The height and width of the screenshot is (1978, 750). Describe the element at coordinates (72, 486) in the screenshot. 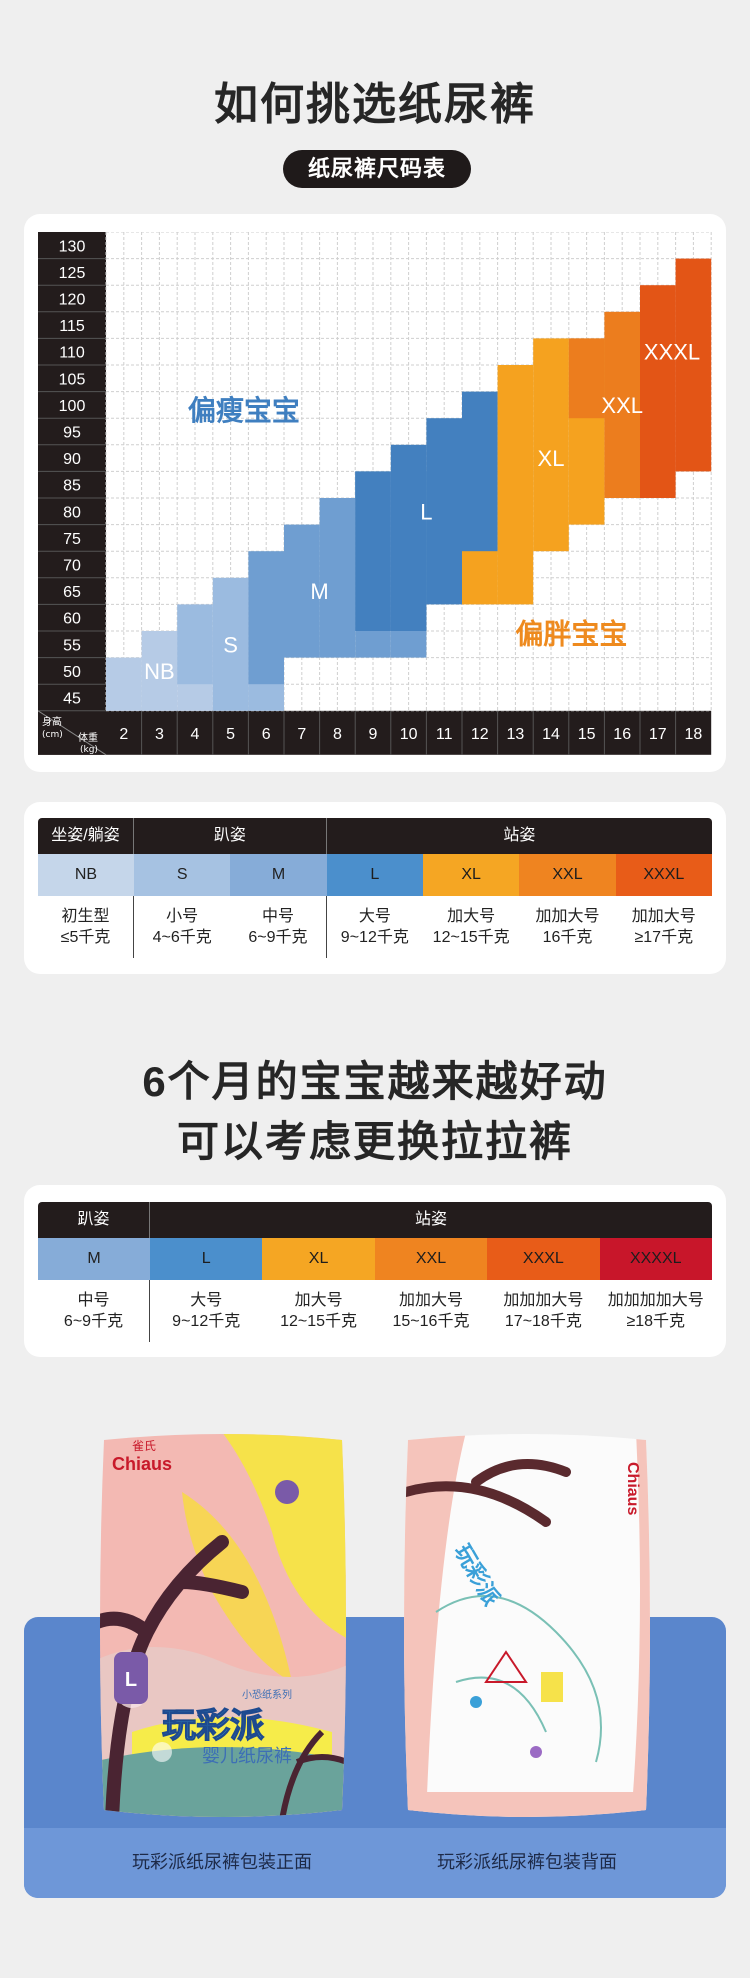

I see `y-tick-label: 85` at that location.